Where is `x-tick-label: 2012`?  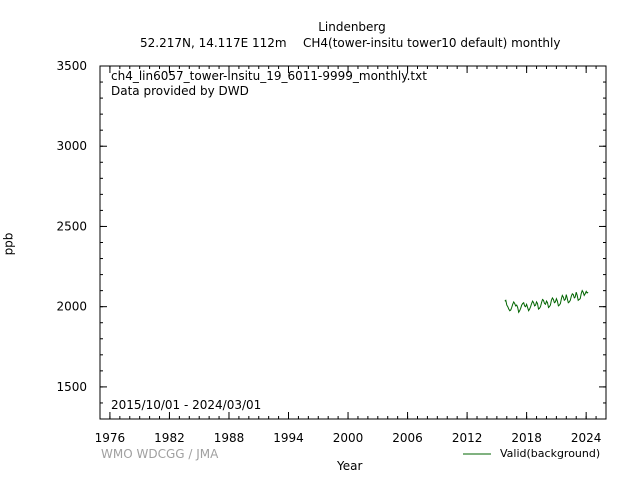 x-tick-label: 2012 is located at coordinates (467, 438).